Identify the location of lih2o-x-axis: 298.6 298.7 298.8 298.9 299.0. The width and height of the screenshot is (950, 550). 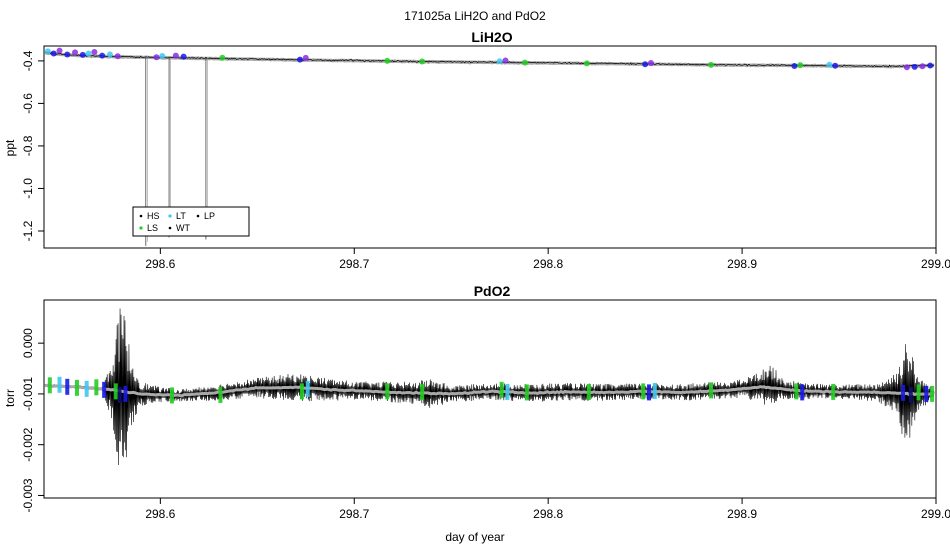
(547, 259).